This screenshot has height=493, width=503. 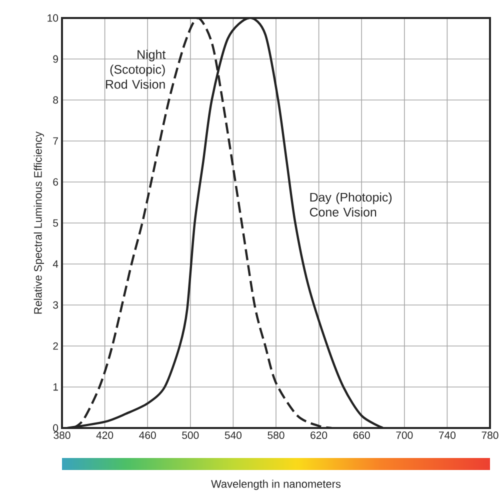 I want to click on y-tick-label: 0, so click(x=55, y=428).